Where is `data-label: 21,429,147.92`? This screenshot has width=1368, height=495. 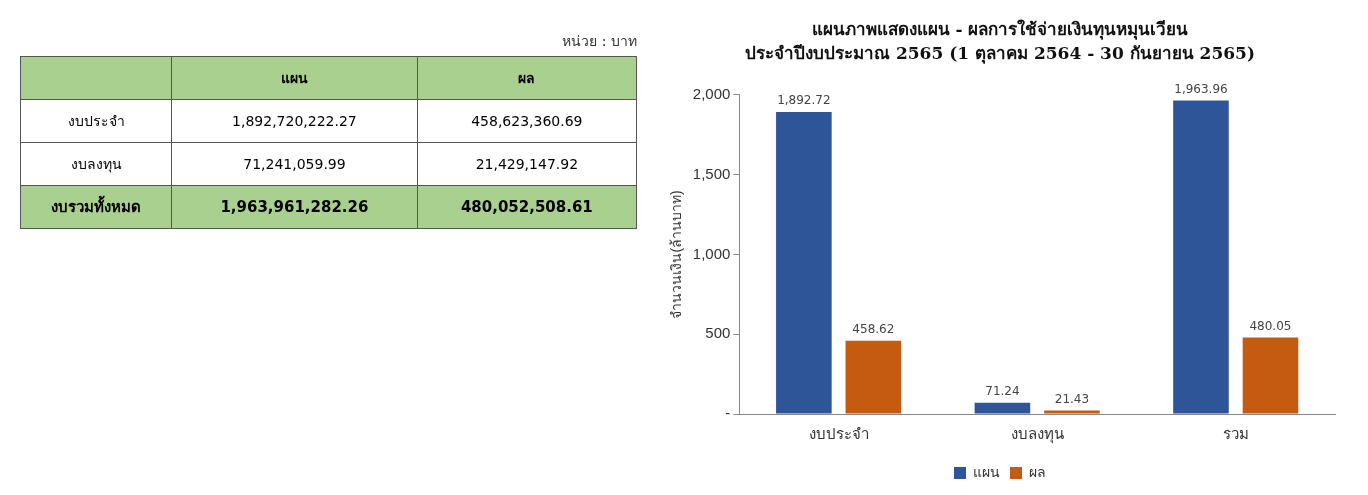
data-label: 21,429,147.92 is located at coordinates (527, 164).